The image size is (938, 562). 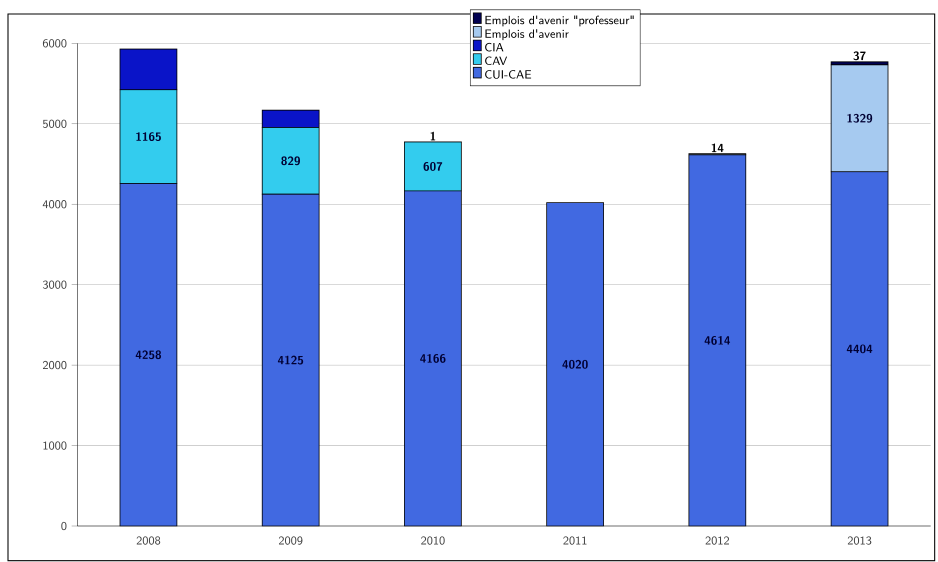 I want to click on data-label: 37, so click(x=860, y=55).